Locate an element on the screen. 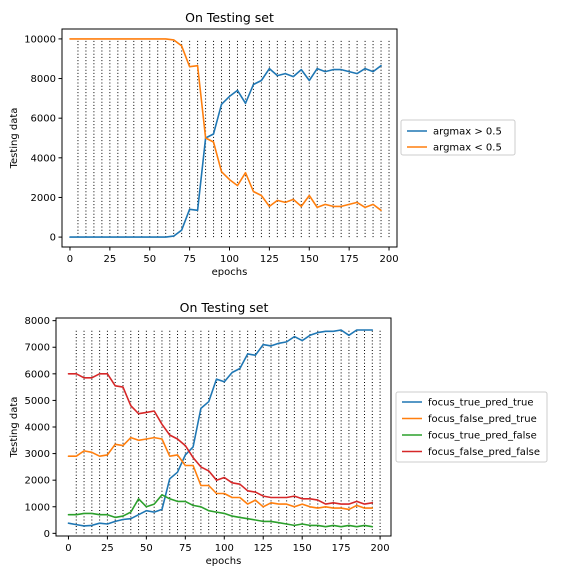 This screenshot has width=562, height=585. chart-1-x-tick-label: 100 is located at coordinates (229, 259).